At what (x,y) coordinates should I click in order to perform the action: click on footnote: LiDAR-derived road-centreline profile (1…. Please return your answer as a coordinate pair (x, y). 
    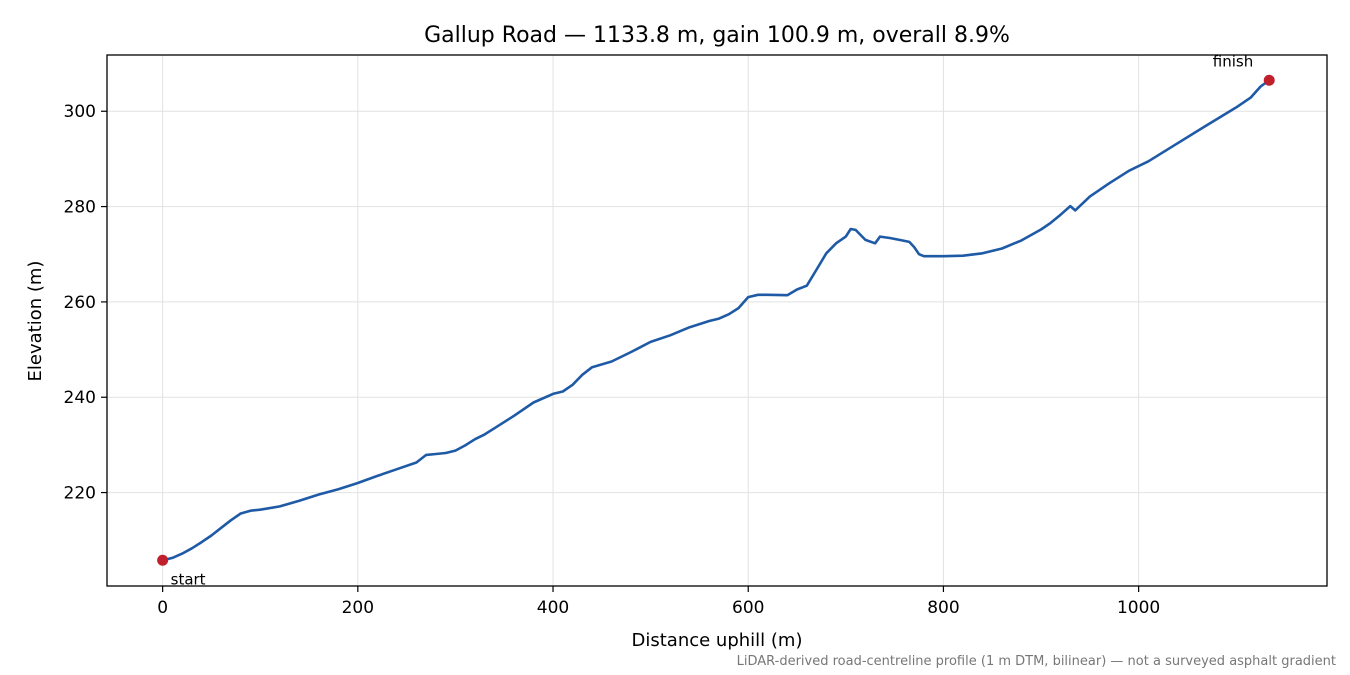
    Looking at the image, I should click on (1036, 661).